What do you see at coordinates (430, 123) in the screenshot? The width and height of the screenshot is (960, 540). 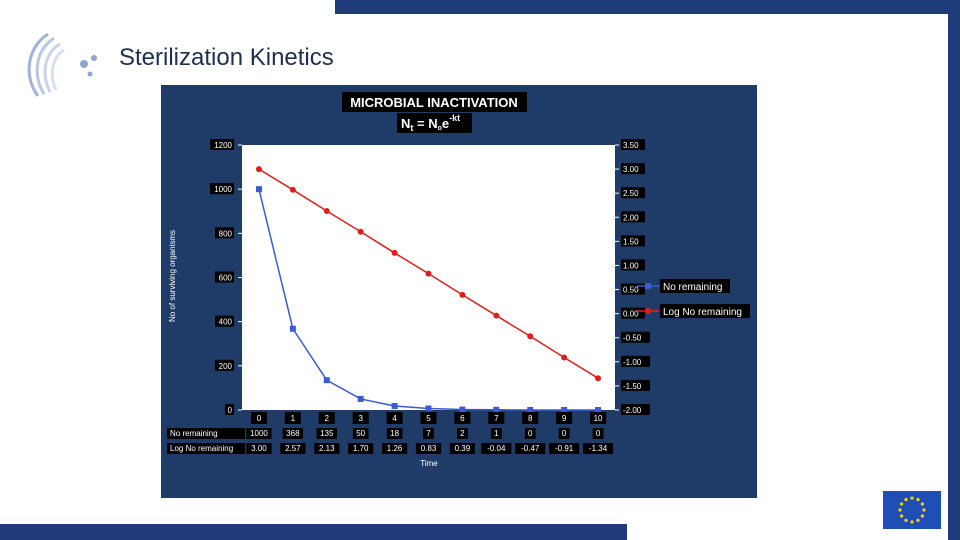 I see `chart-formula: Nt = Noe-kt` at bounding box center [430, 123].